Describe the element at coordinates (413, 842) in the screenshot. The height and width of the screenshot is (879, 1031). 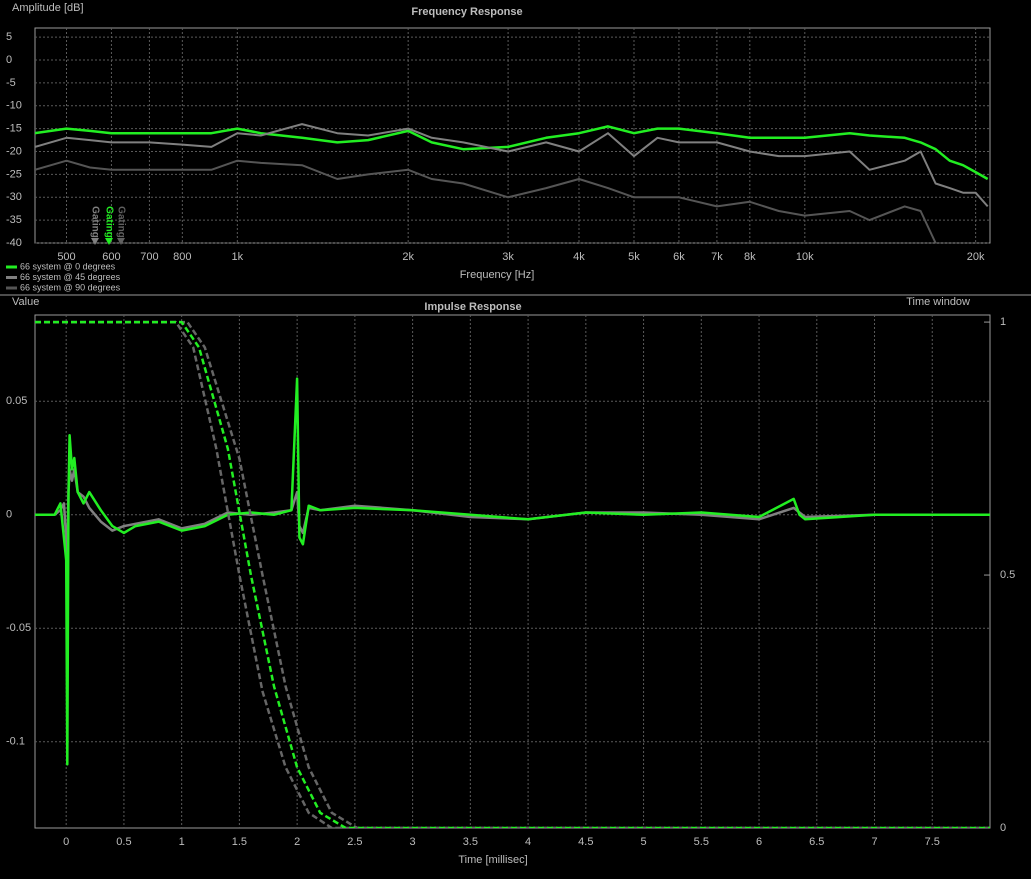
I see `x-tick-label: 3` at that location.